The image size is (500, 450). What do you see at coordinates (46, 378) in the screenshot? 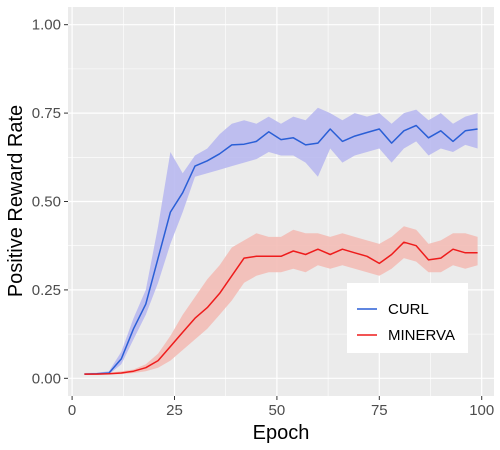
I see `y-tick-label: 0.00` at bounding box center [46, 378].